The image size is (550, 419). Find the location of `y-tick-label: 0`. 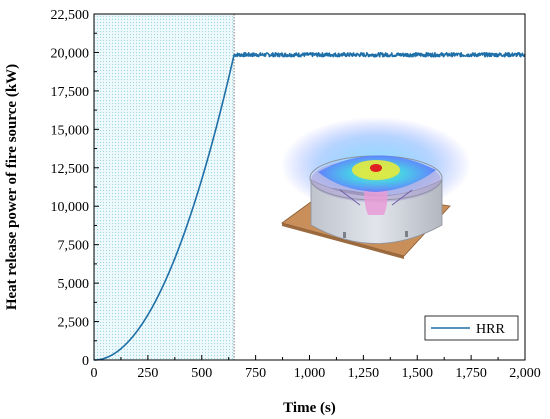

y-tick-label: 0 is located at coordinates (85, 361).